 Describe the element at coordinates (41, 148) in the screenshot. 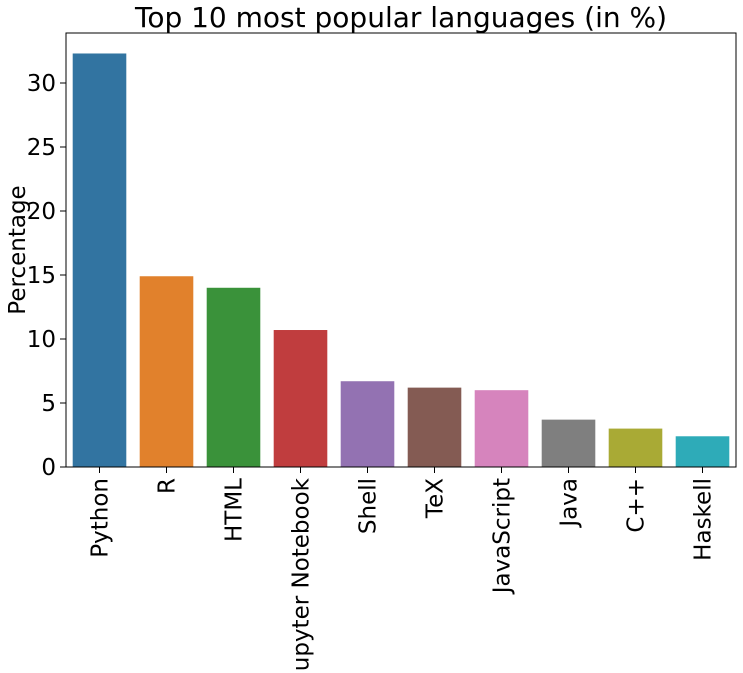

I see `y-tick-label: 25` at that location.